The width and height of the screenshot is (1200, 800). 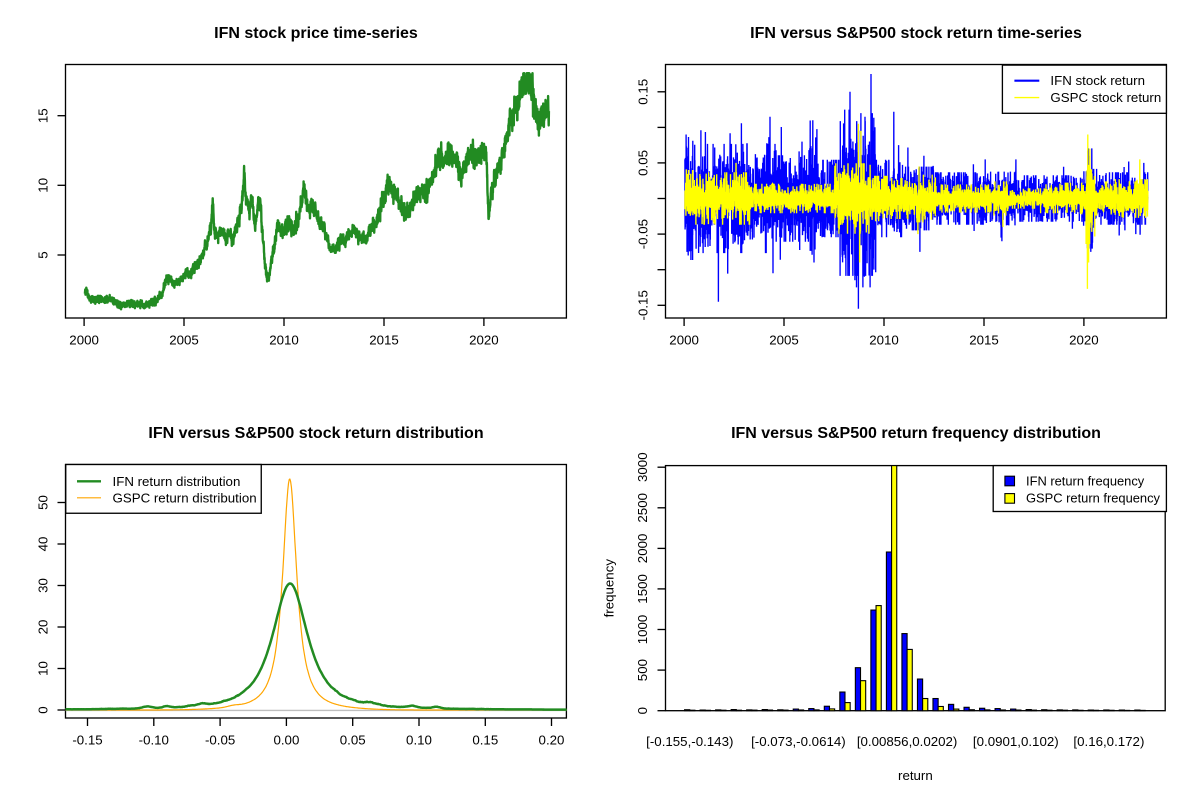 What do you see at coordinates (915, 775) in the screenshot?
I see `svg-text: return` at bounding box center [915, 775].